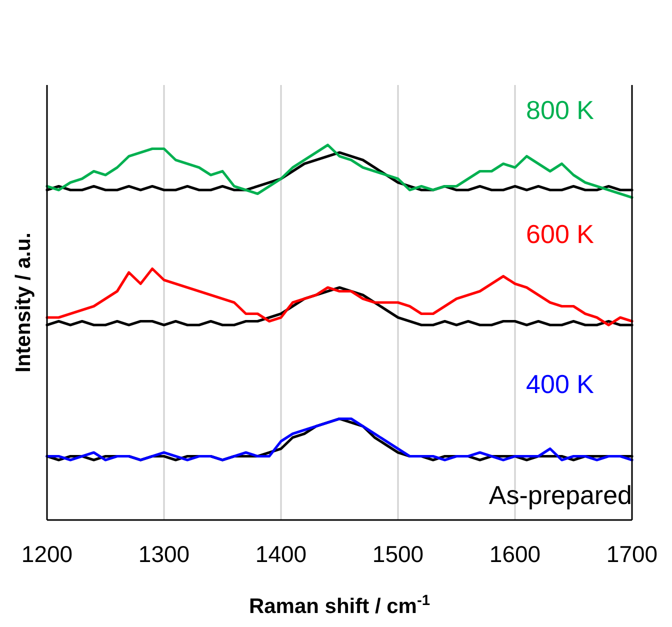  Describe the element at coordinates (632, 554) in the screenshot. I see `x-tick-label: 1700` at that location.